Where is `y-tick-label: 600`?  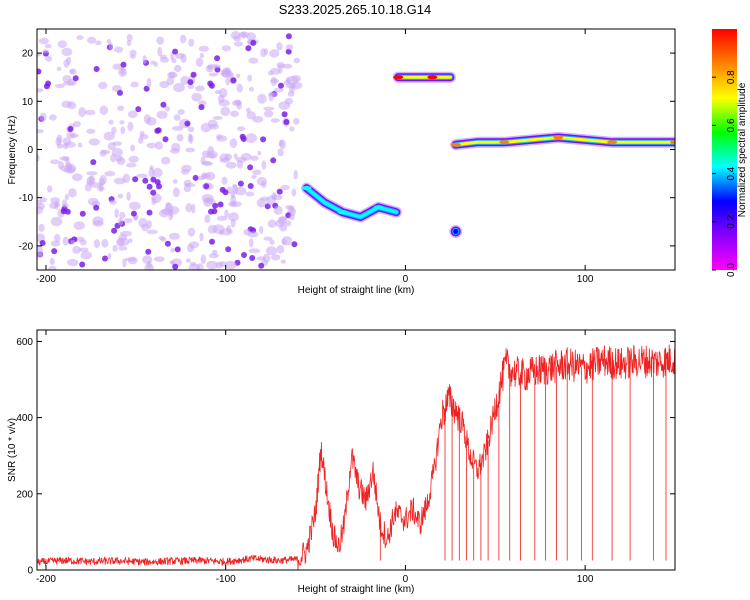
y-tick-label: 600 is located at coordinates (24, 342).